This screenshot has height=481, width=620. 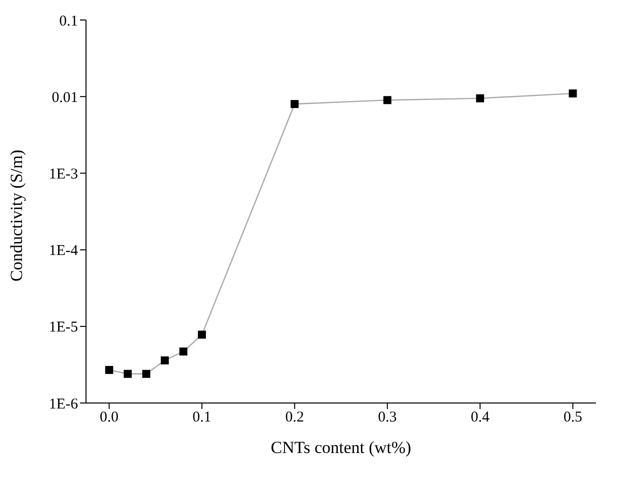 What do you see at coordinates (63, 174) in the screenshot?
I see `y-tick-label: 1E-3` at bounding box center [63, 174].